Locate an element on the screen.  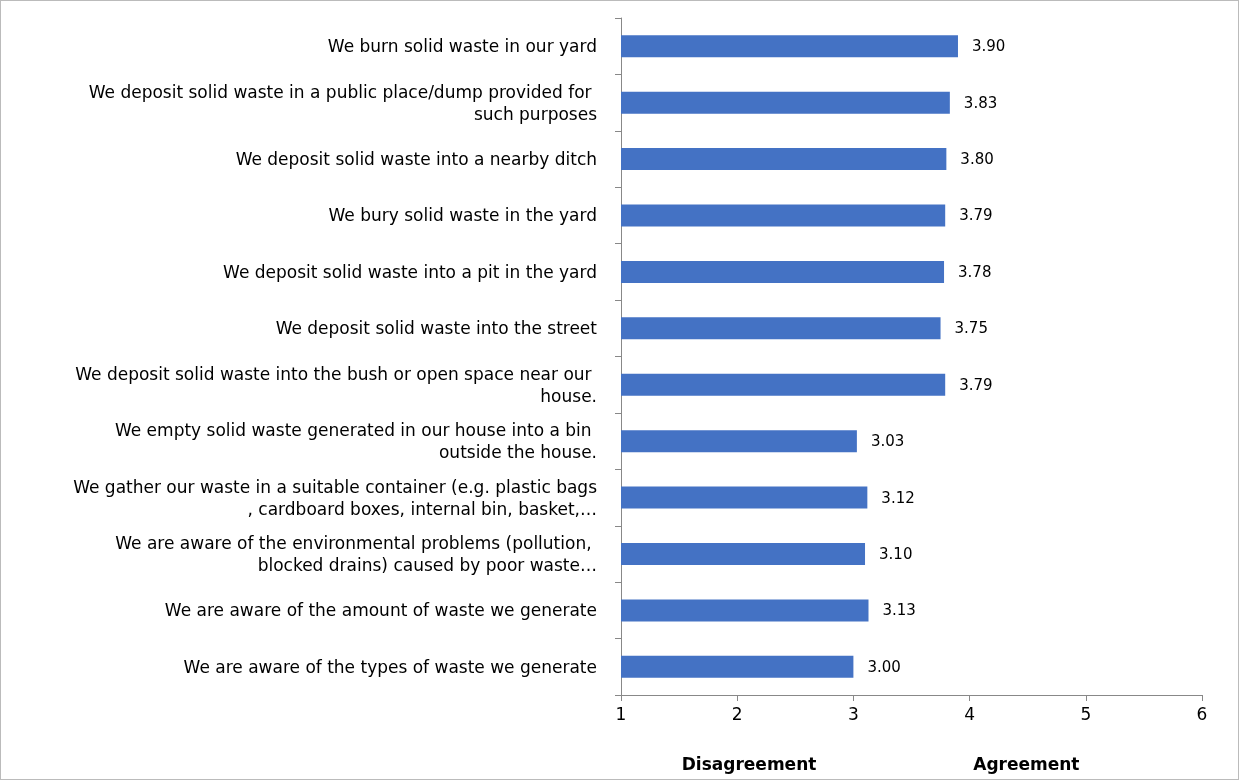
data-label: 3.80 is located at coordinates (977, 159).